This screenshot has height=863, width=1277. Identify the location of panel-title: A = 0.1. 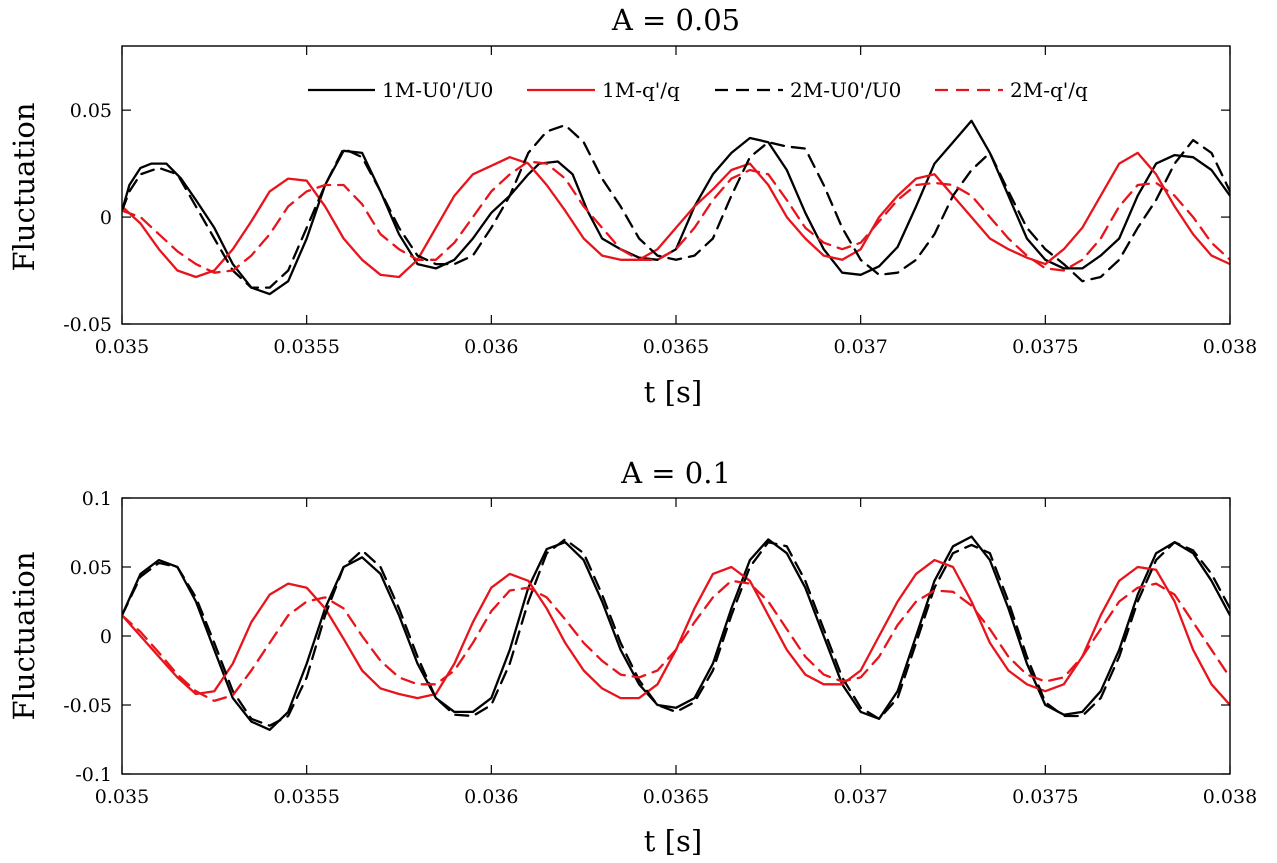
(675, 473).